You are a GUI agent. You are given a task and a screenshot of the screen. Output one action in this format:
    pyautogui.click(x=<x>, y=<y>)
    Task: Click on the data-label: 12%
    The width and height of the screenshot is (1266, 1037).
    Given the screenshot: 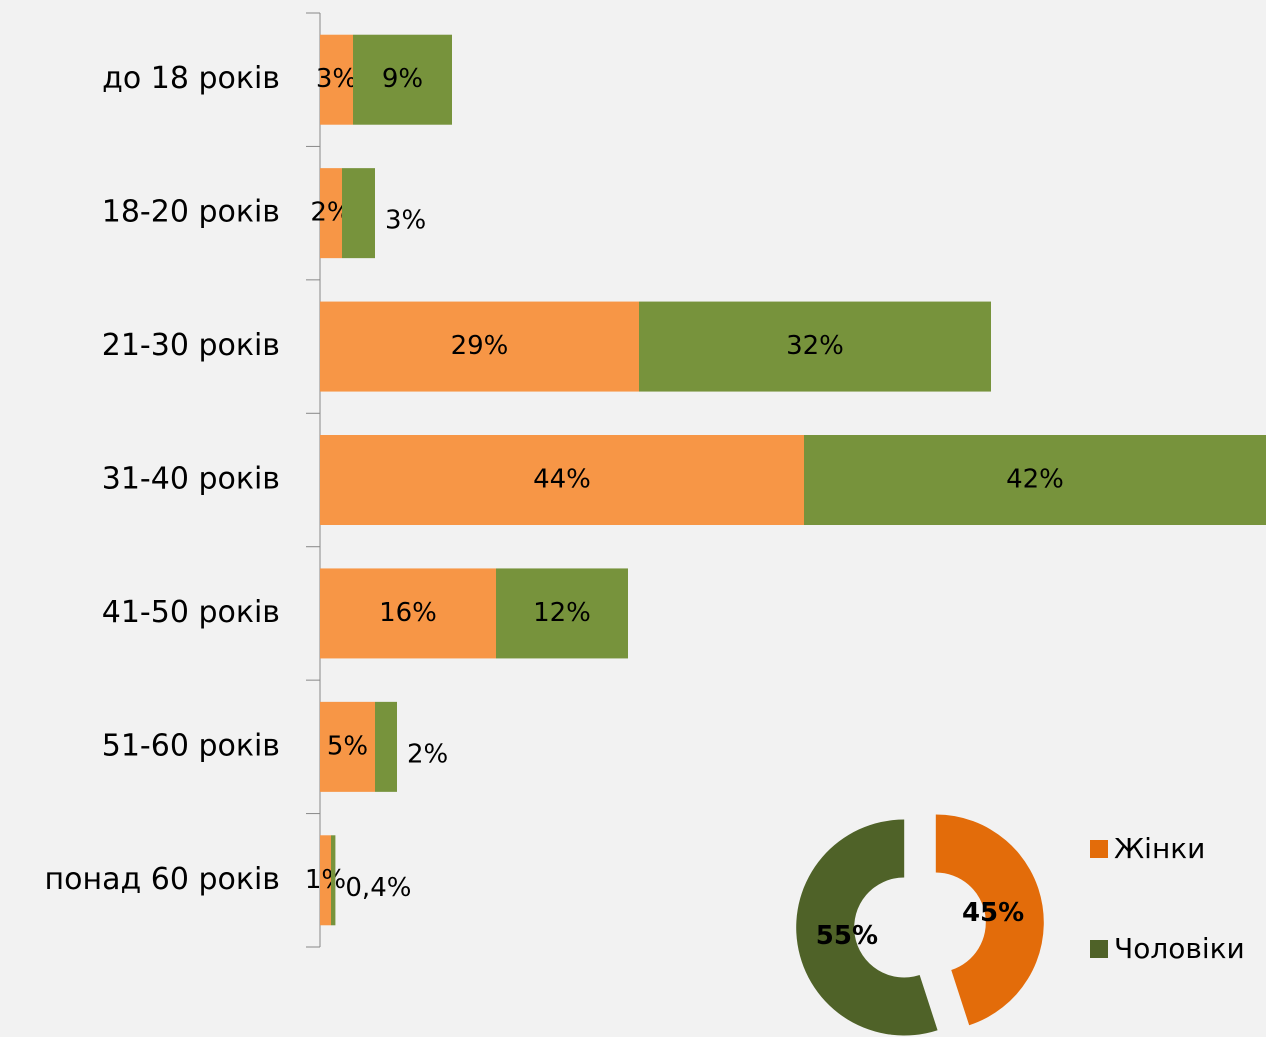 What is the action you would take?
    pyautogui.click(x=562, y=613)
    